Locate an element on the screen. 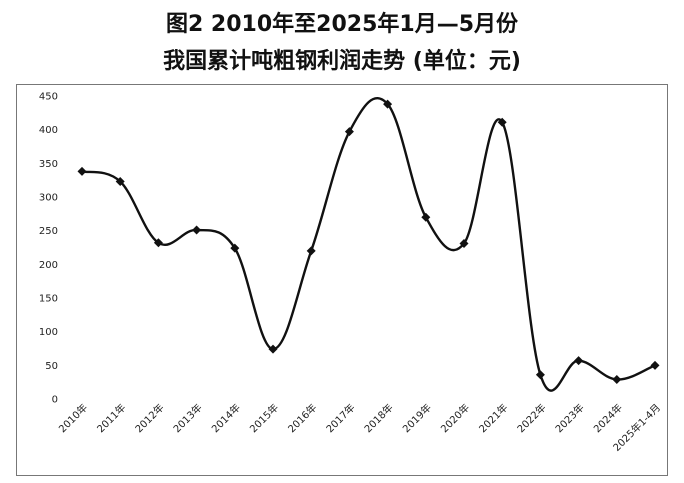 This screenshot has height=483, width=684. x-tick-label-7: 2017年 is located at coordinates (340, 418).